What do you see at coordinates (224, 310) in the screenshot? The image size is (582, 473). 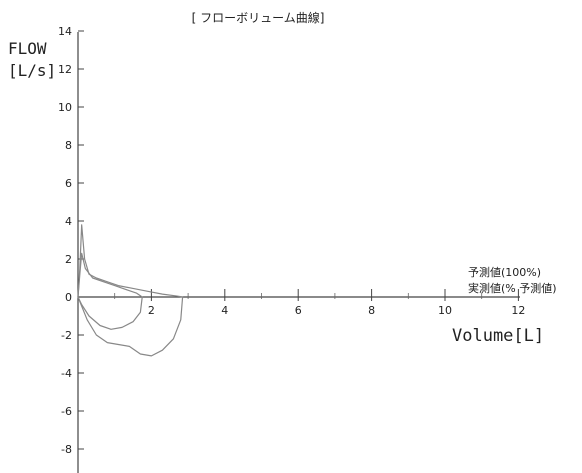 I see `x-tick-label: 4` at bounding box center [224, 310].